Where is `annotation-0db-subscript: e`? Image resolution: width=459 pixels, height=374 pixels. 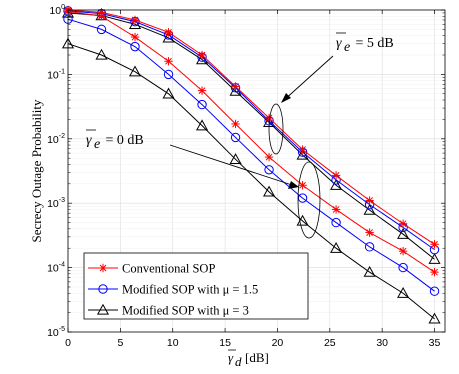
annotation-0db-subscript: e is located at coordinates (97, 144).